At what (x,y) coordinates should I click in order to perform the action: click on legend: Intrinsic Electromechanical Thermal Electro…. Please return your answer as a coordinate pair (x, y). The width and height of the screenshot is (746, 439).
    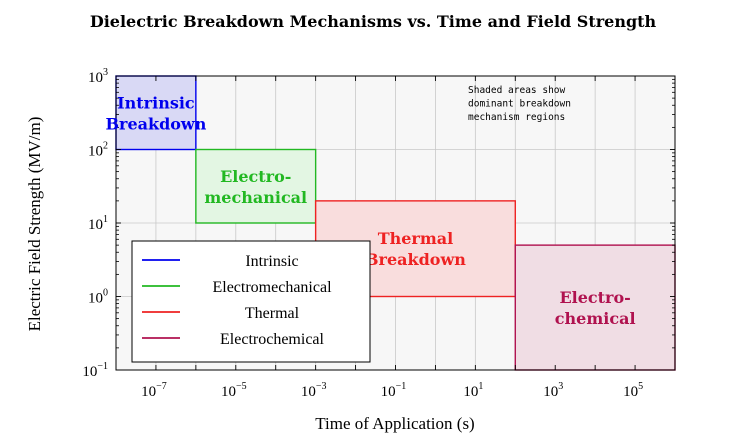
    Looking at the image, I should click on (251, 301).